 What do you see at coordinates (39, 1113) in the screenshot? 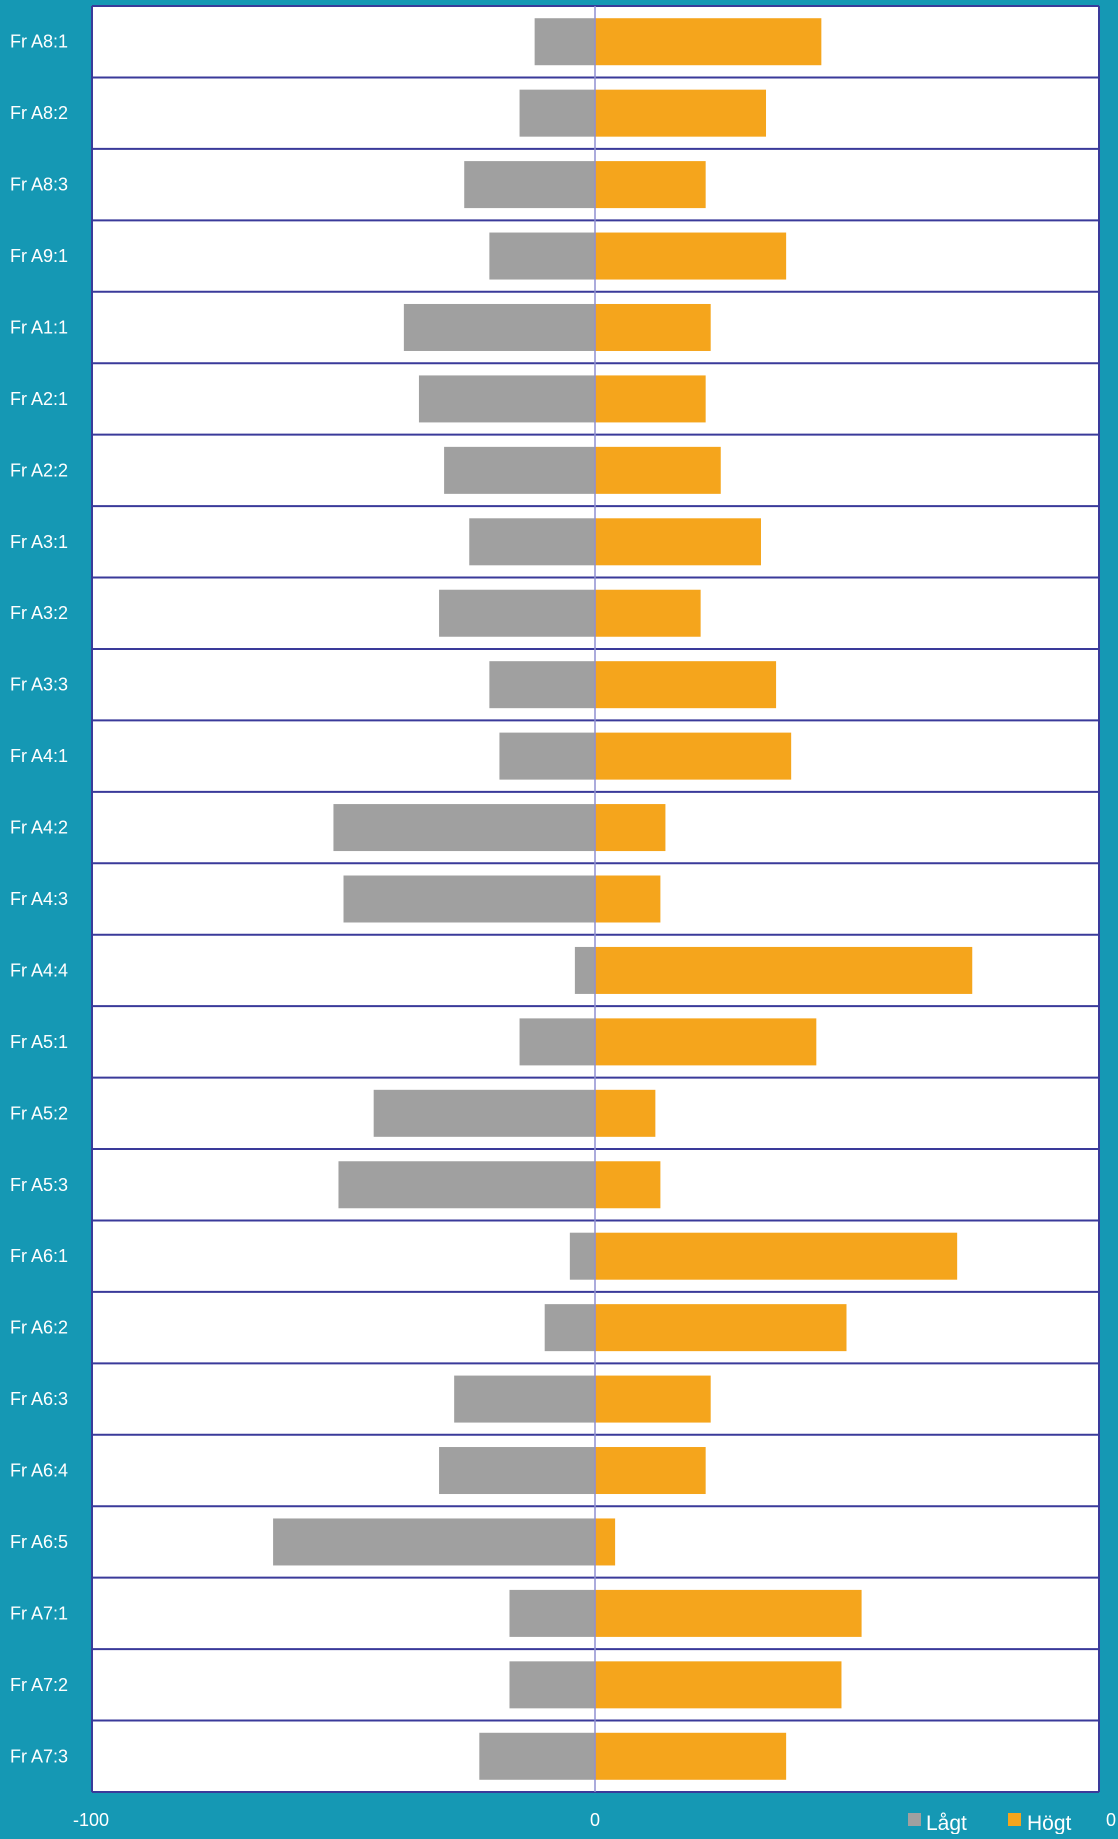
I see `category-label: Fr A5:2` at bounding box center [39, 1113].